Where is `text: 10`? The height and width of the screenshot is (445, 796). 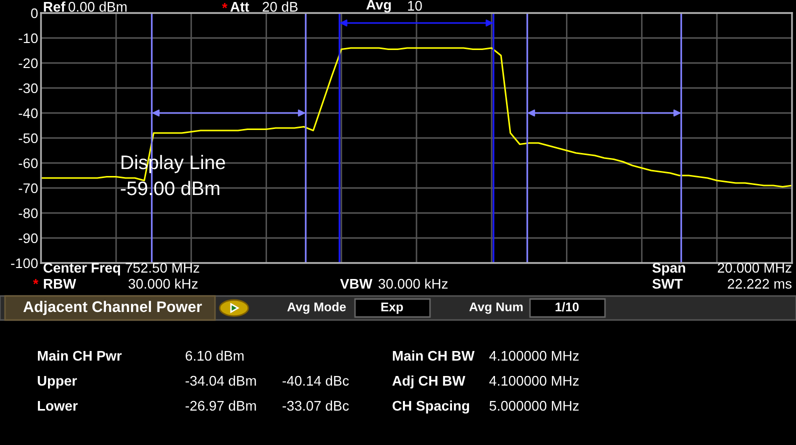
text: 10 is located at coordinates (415, 5).